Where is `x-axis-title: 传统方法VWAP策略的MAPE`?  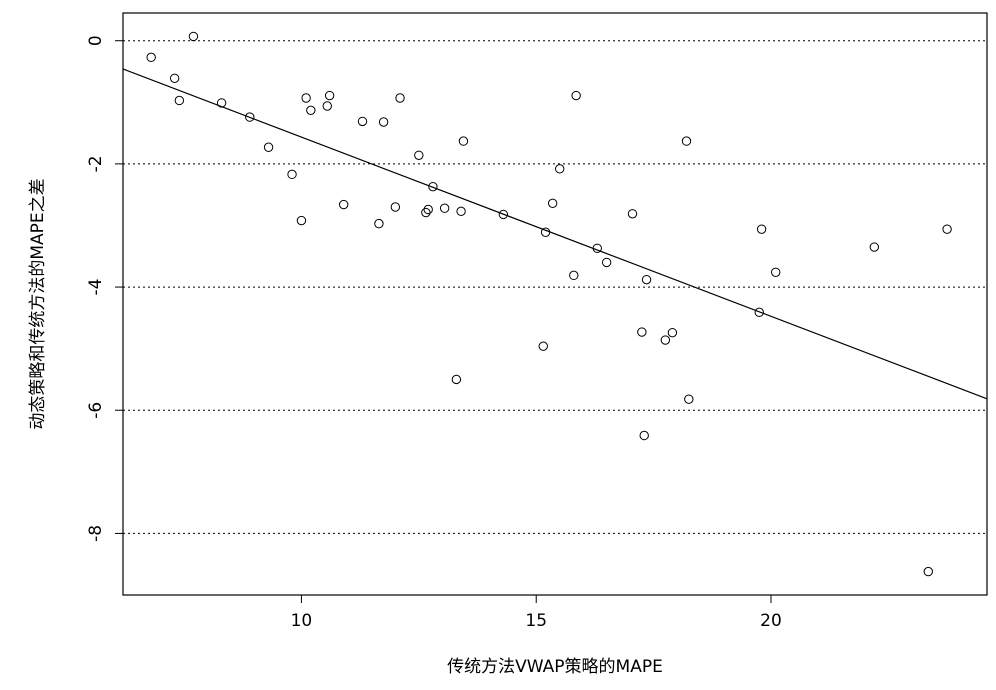 x-axis-title: 传统方法VWAP策略的MAPE is located at coordinates (555, 667).